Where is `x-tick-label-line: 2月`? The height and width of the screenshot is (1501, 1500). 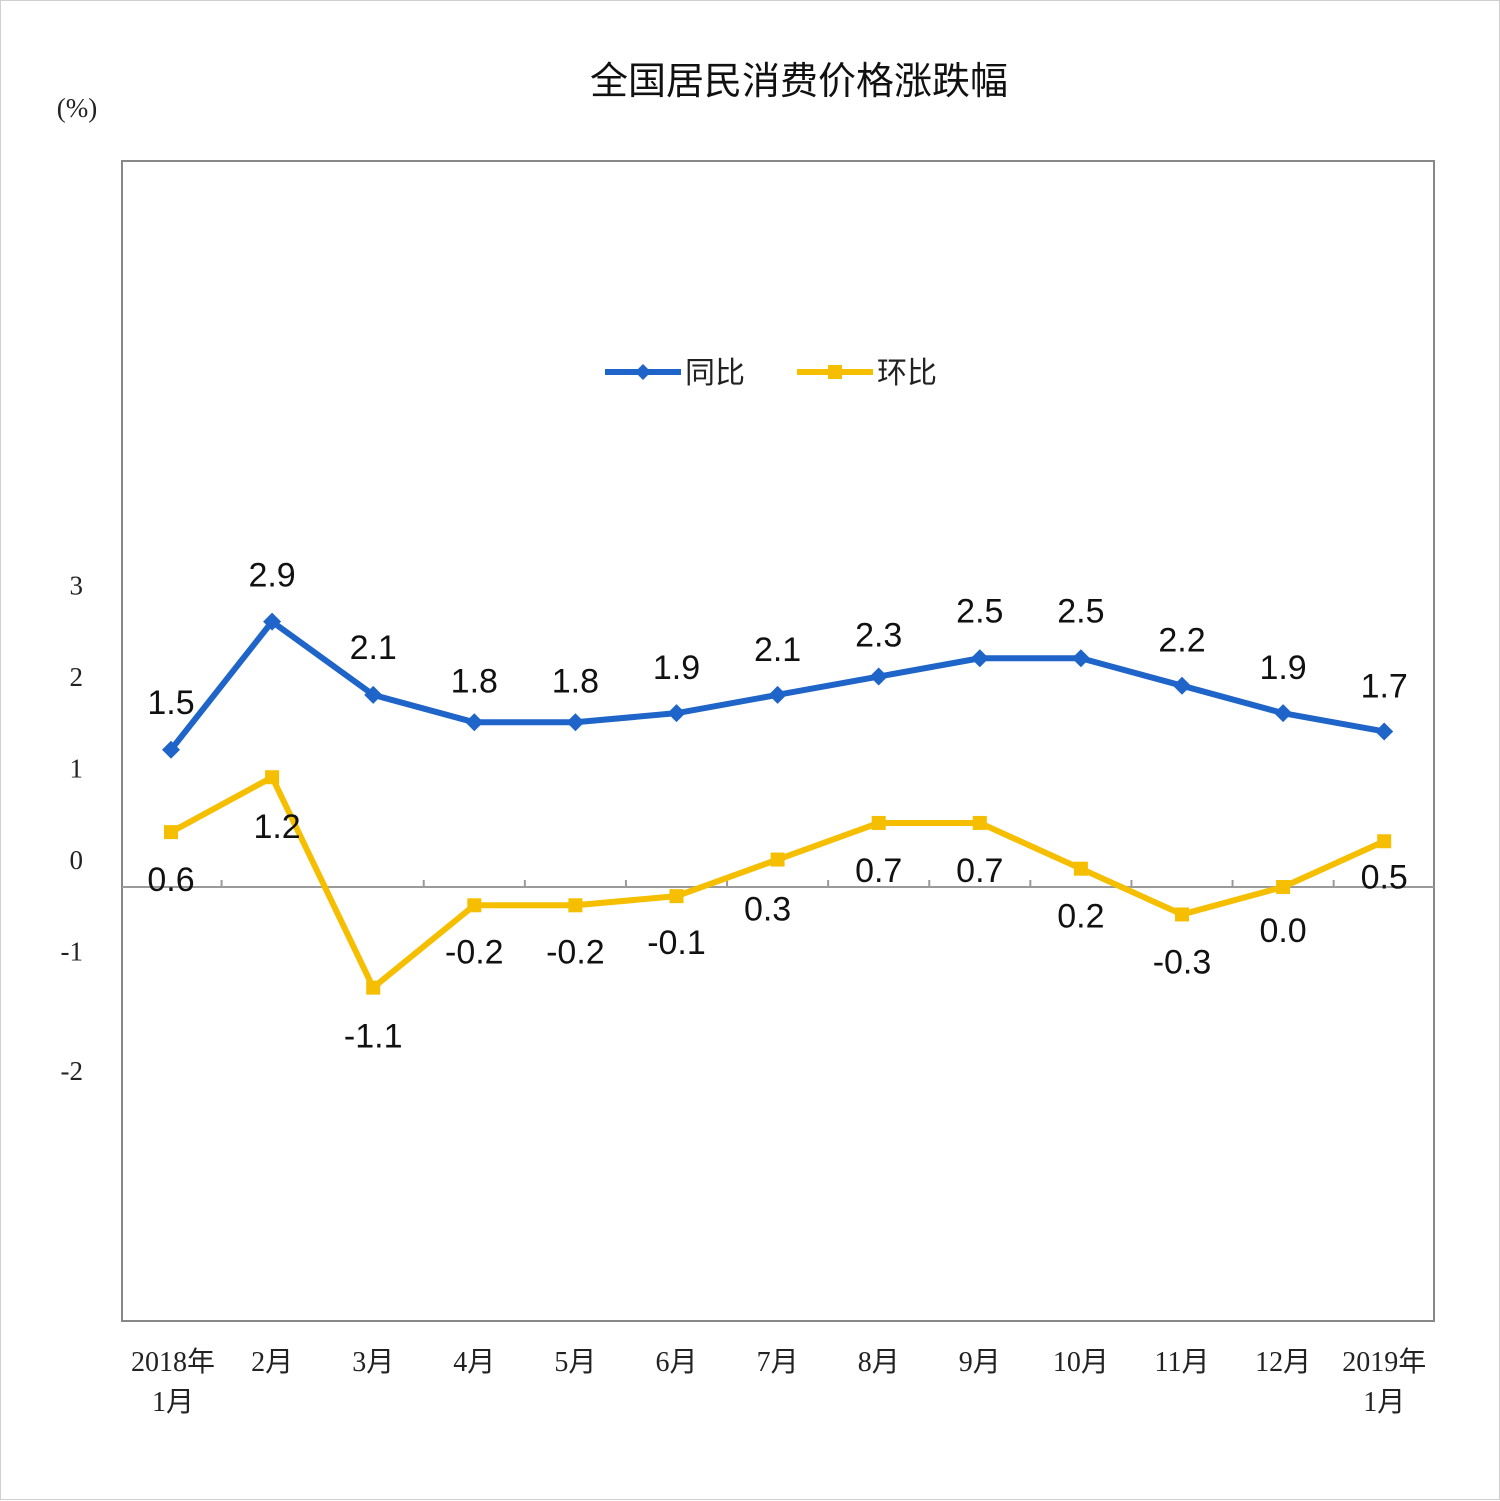
x-tick-label-line: 2月 is located at coordinates (272, 1362).